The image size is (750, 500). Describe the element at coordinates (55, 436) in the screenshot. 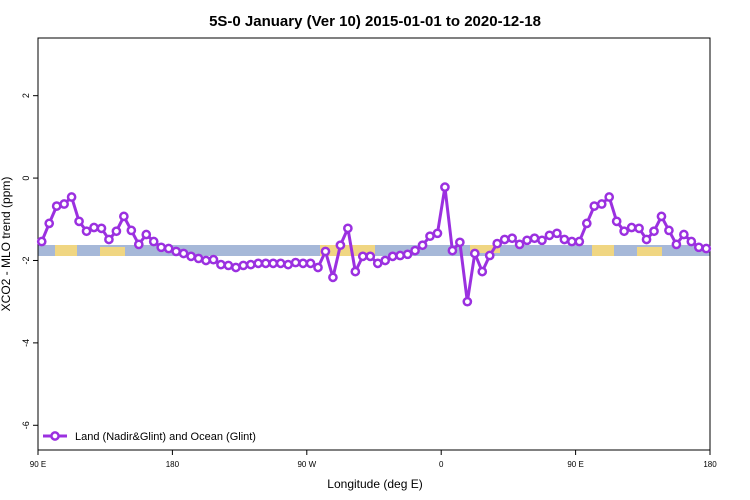

I see `legend-marker` at that location.